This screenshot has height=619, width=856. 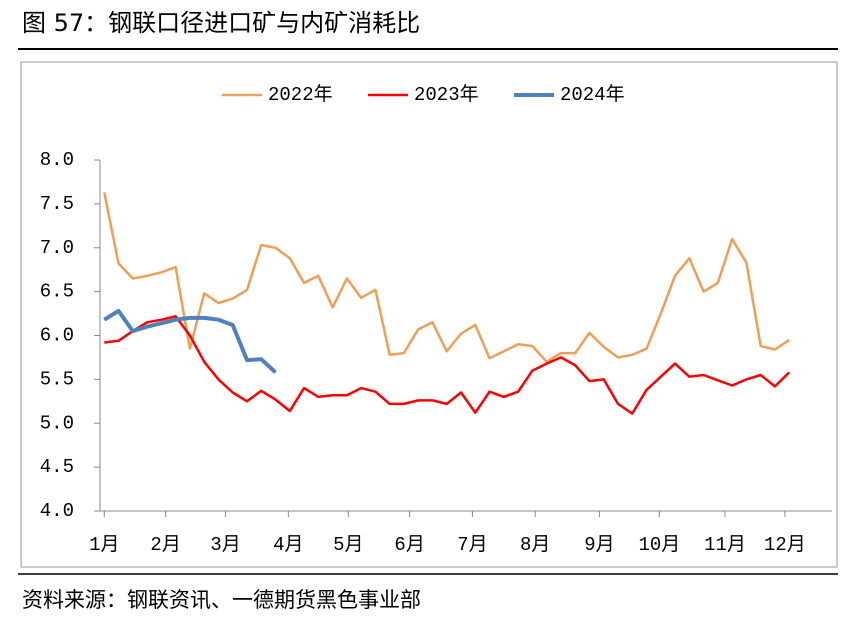 I want to click on x-tick-label: 7月, so click(x=472, y=545).